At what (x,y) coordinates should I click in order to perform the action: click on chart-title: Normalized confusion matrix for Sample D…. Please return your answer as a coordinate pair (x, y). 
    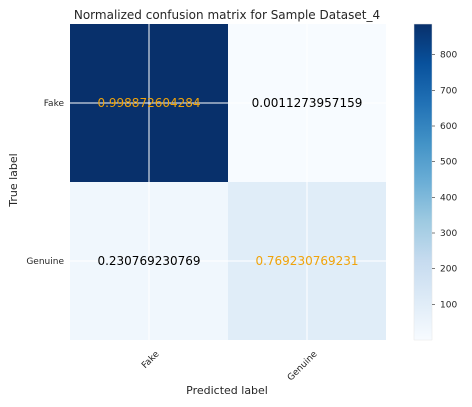
    Looking at the image, I should click on (227, 15).